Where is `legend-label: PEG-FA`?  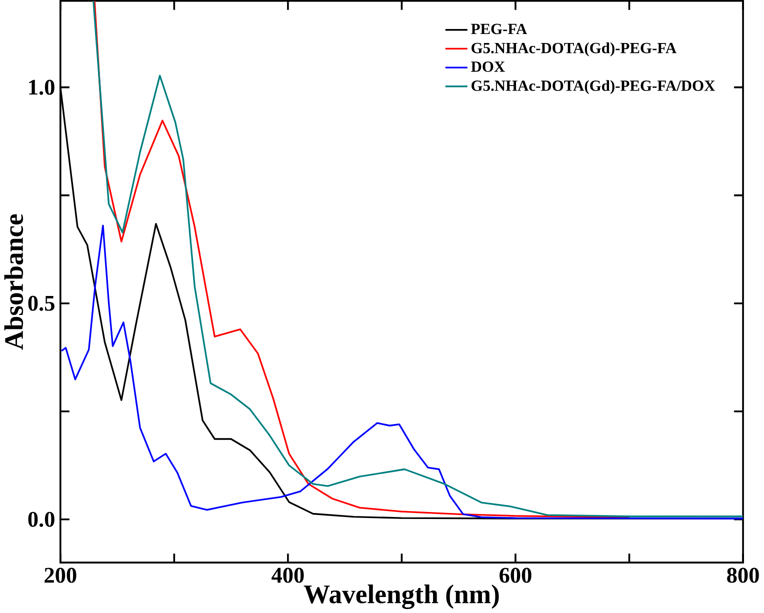 legend-label: PEG-FA is located at coordinates (499, 29).